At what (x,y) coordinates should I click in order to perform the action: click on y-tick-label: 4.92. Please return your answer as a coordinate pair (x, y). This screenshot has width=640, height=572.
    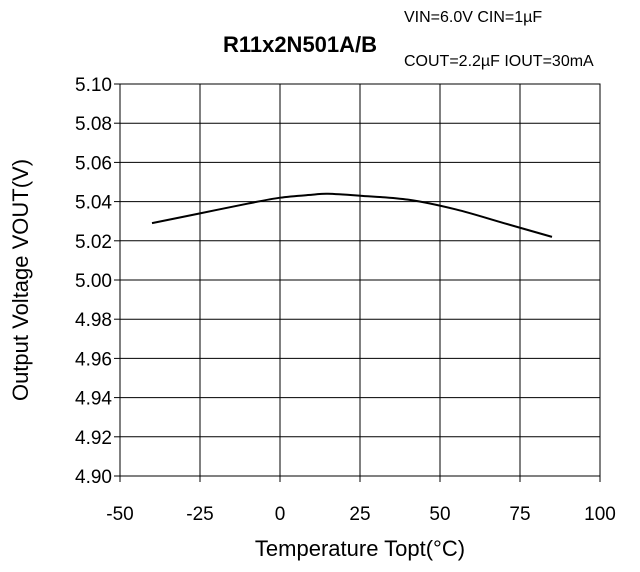
    Looking at the image, I should click on (93, 438).